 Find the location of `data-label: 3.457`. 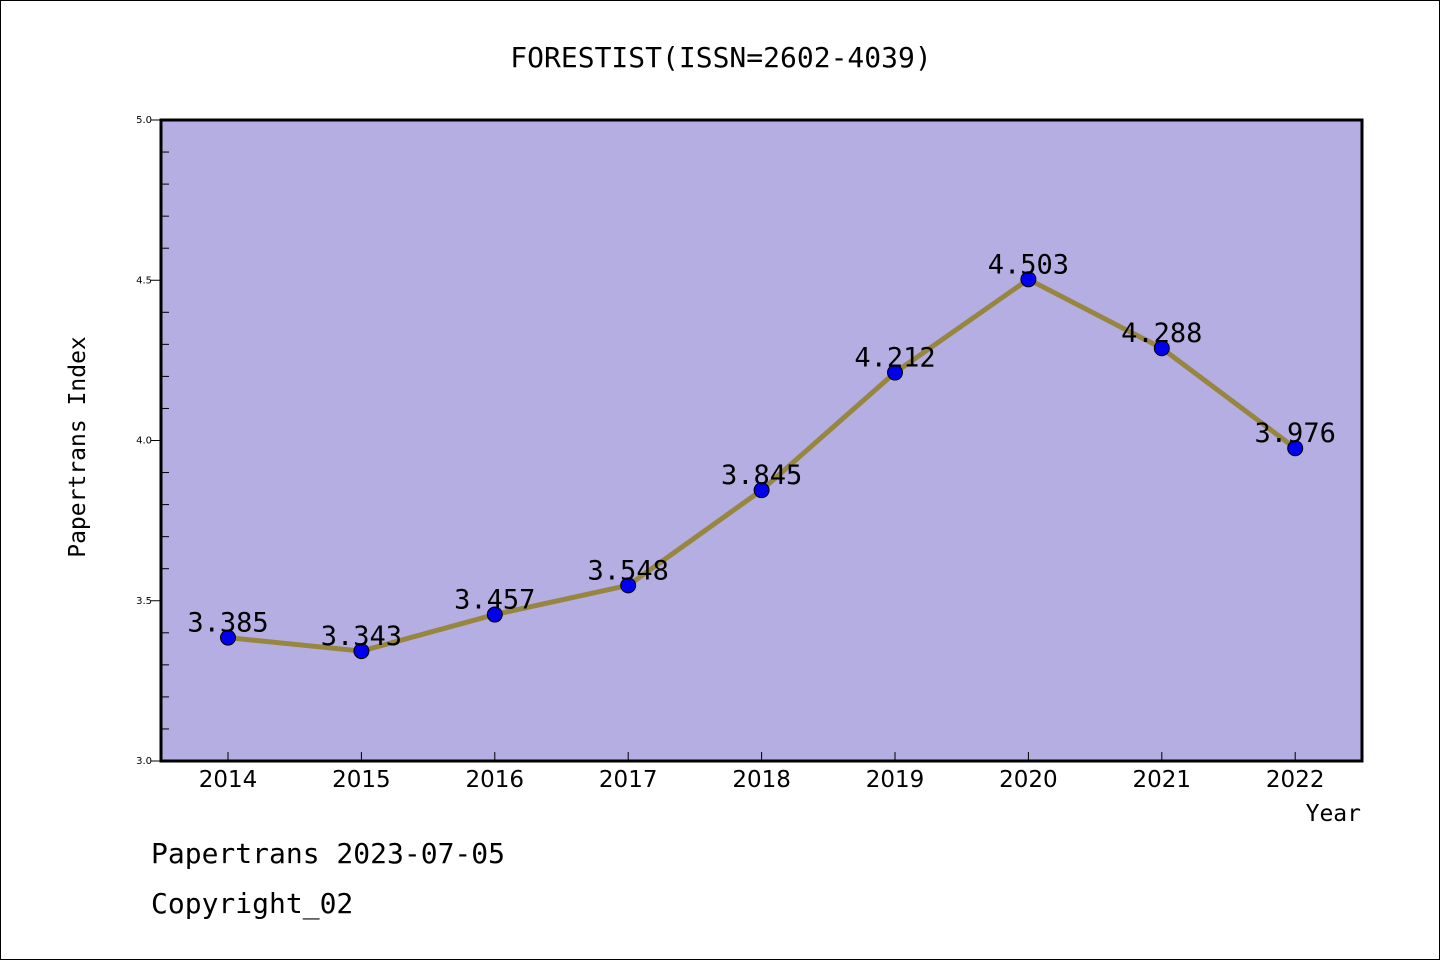

data-label: 3.457 is located at coordinates (494, 600).